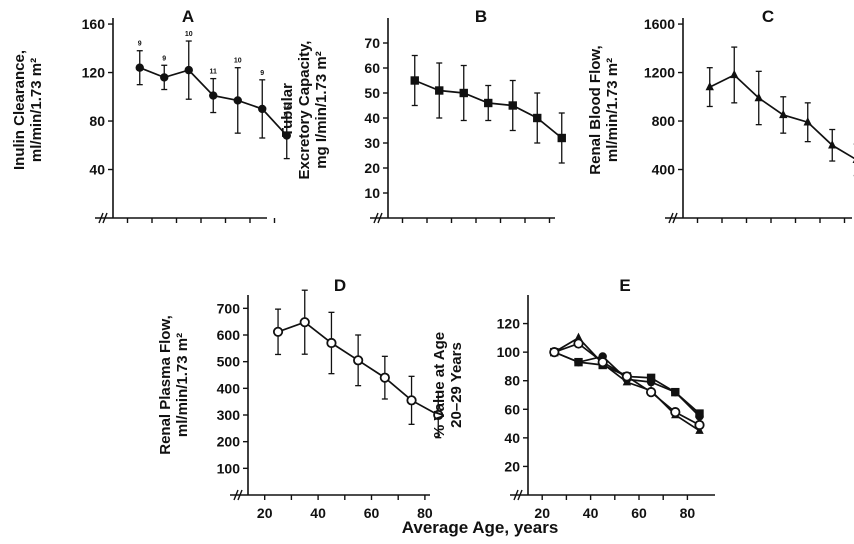 Image resolution: width=854 pixels, height=544 pixels. I want to click on sample-size-label: 9, so click(164, 58).